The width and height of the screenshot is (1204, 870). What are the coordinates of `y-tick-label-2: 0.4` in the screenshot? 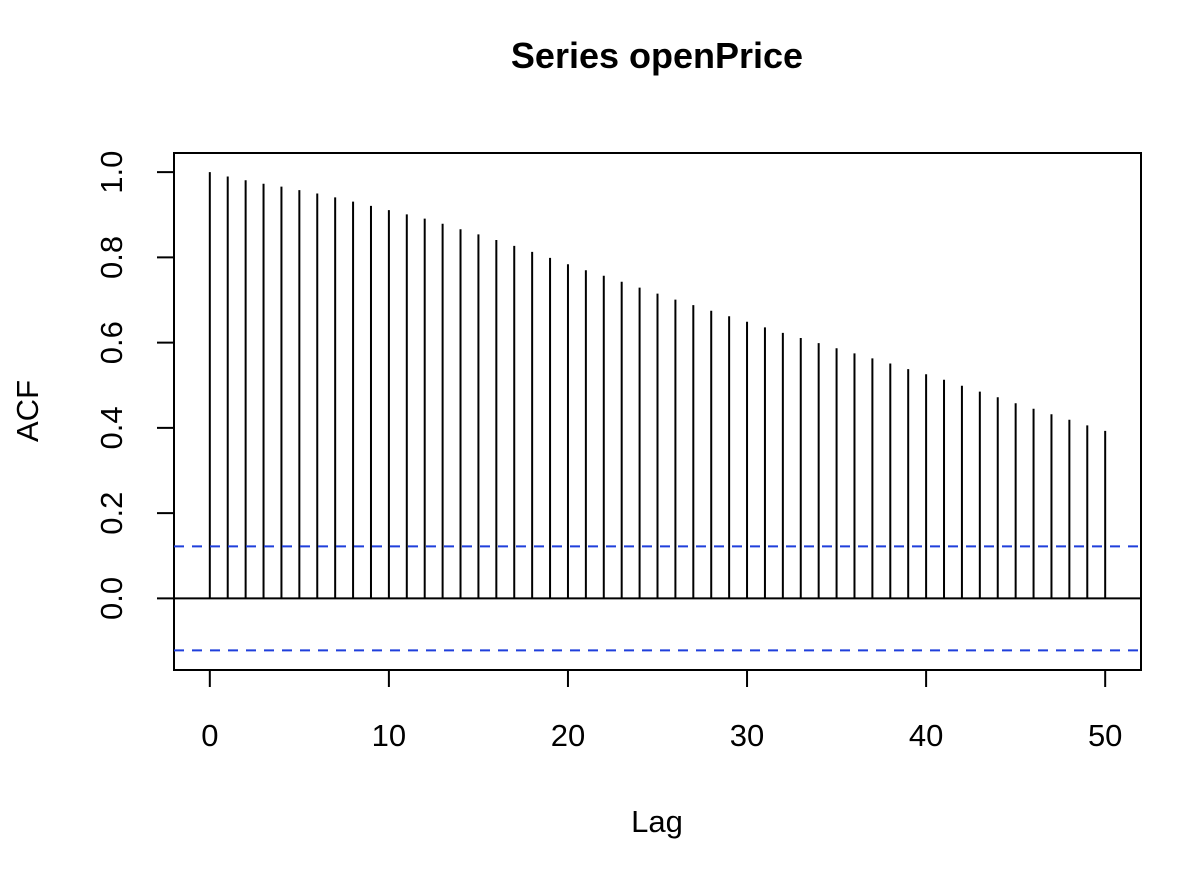 It's located at (111, 427).